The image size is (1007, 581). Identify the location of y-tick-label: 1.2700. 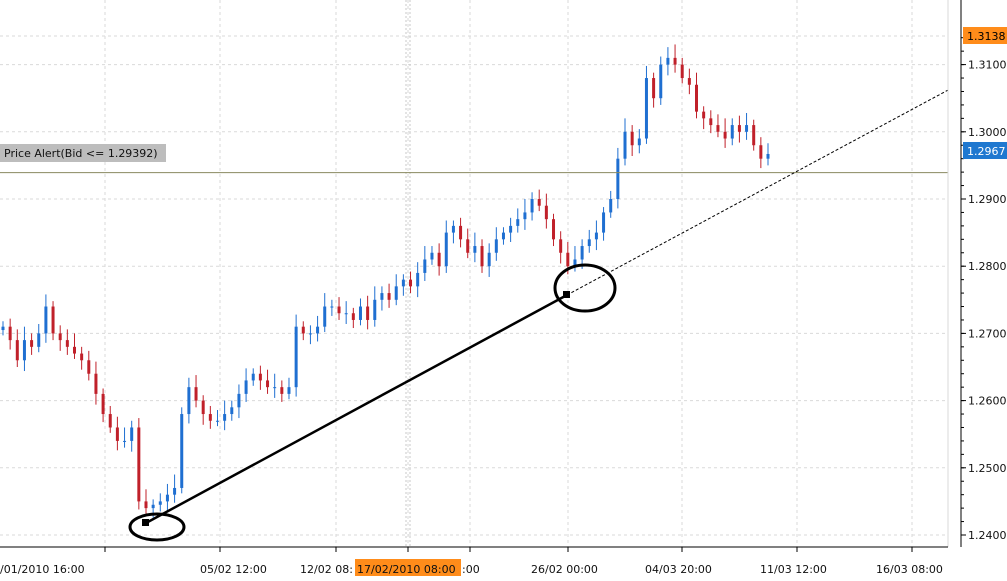
(987, 333).